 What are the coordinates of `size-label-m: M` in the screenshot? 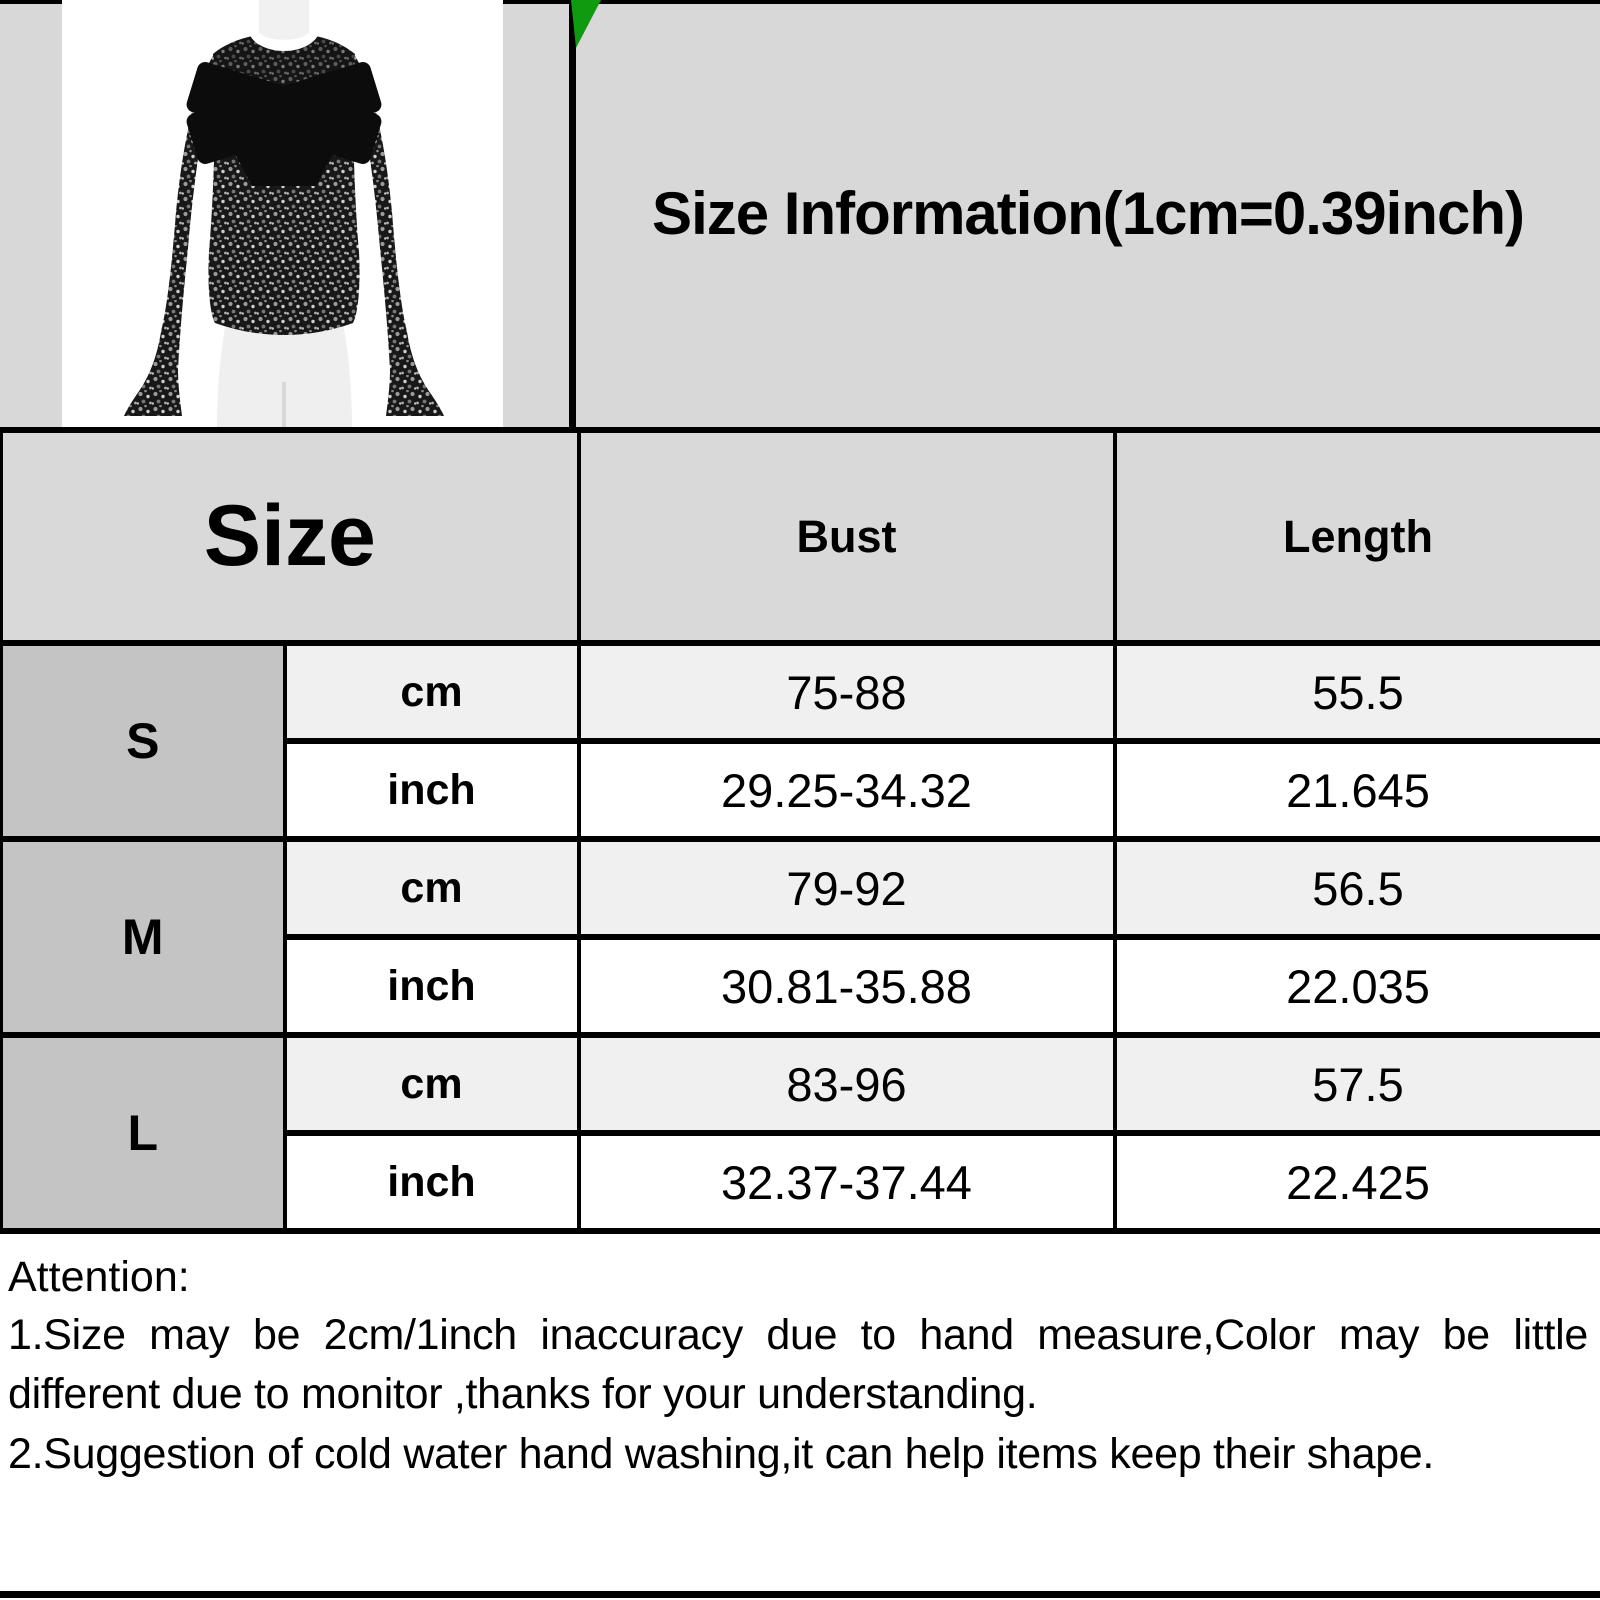 It's located at (143, 937).